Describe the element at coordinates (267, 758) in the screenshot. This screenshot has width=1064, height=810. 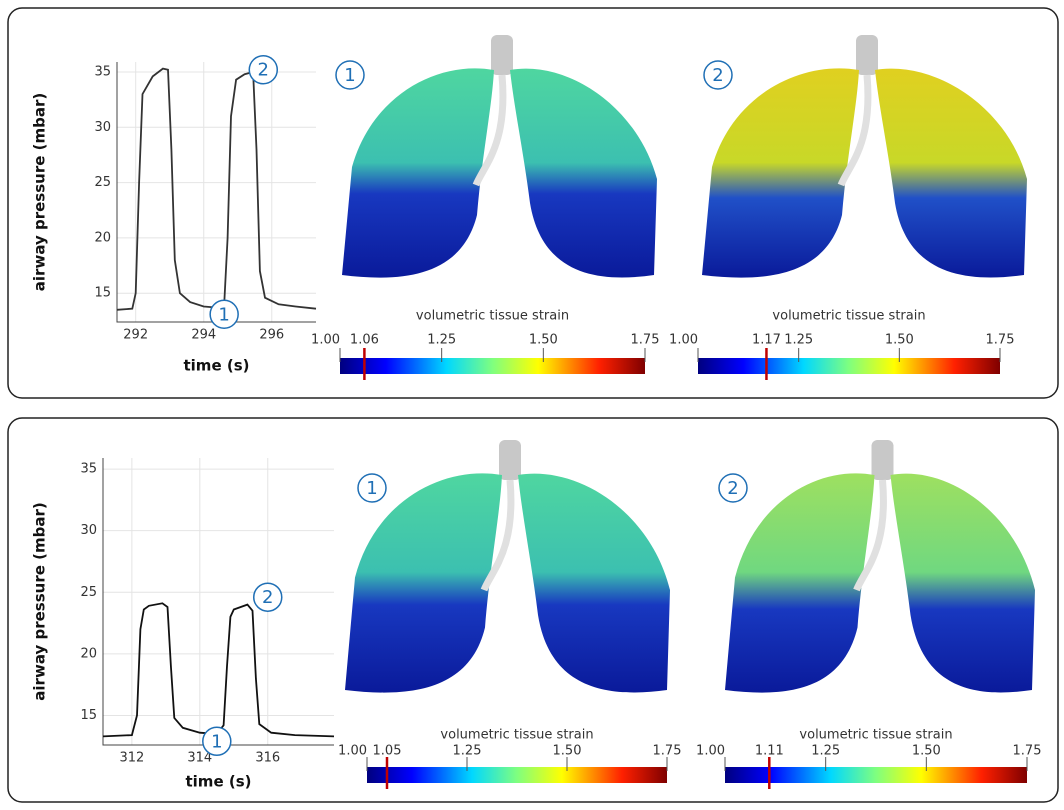
I see `x-tick-label: 316` at that location.